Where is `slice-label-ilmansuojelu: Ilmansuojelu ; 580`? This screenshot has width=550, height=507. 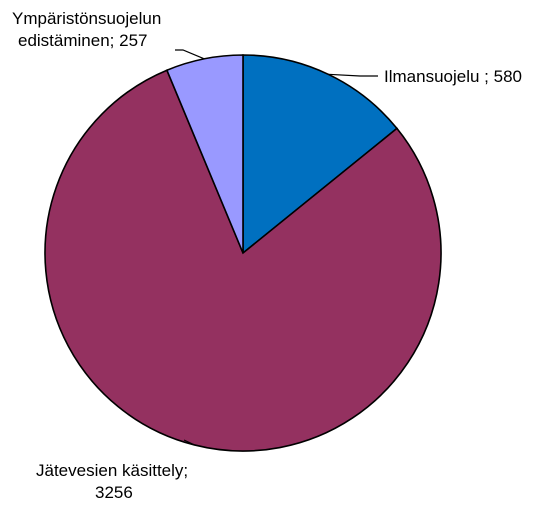 slice-label-ilmansuojelu: Ilmansuojelu ; 580 is located at coordinates (453, 76).